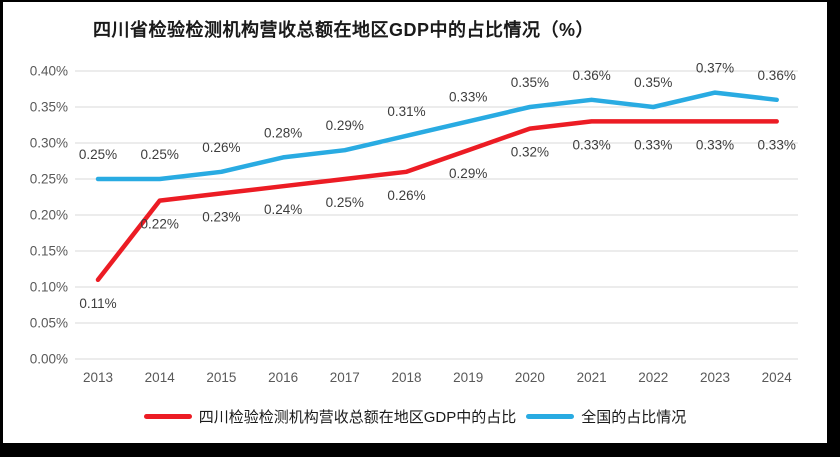 This screenshot has height=457, width=840. Describe the element at coordinates (221, 147) in the screenshot. I see `data-label-series-1: 0.26%` at that location.